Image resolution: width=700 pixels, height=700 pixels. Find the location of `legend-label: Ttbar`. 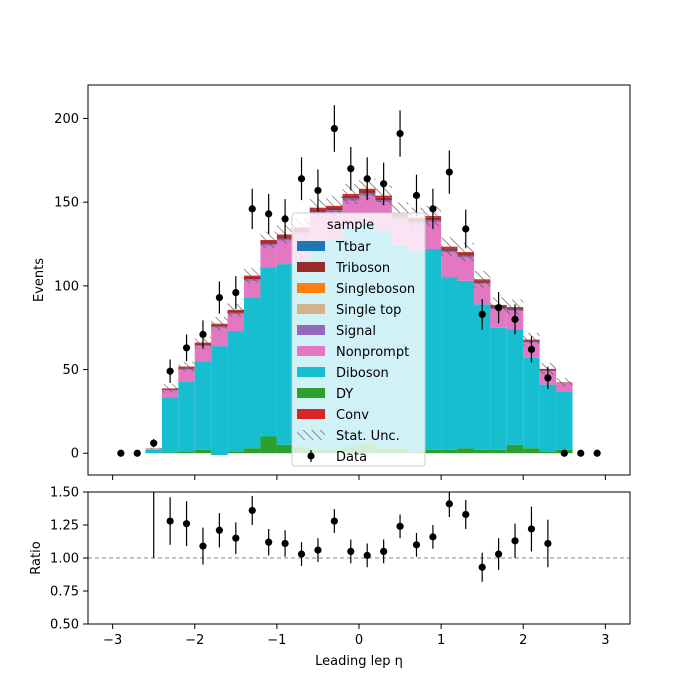

legend-label: Ttbar is located at coordinates (353, 247).